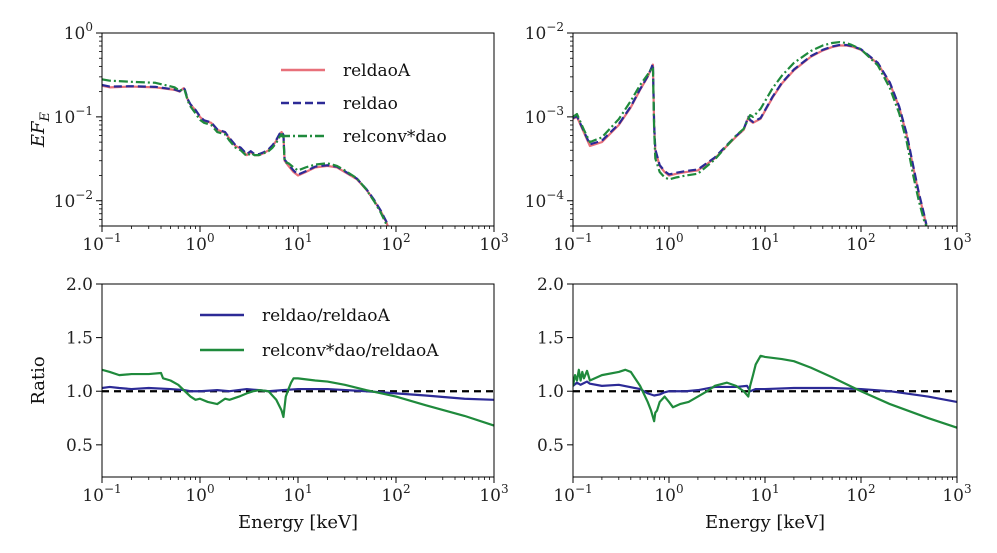 This screenshot has height=553, width=997. I want to click on y-axis-label: EFE, so click(40, 129).